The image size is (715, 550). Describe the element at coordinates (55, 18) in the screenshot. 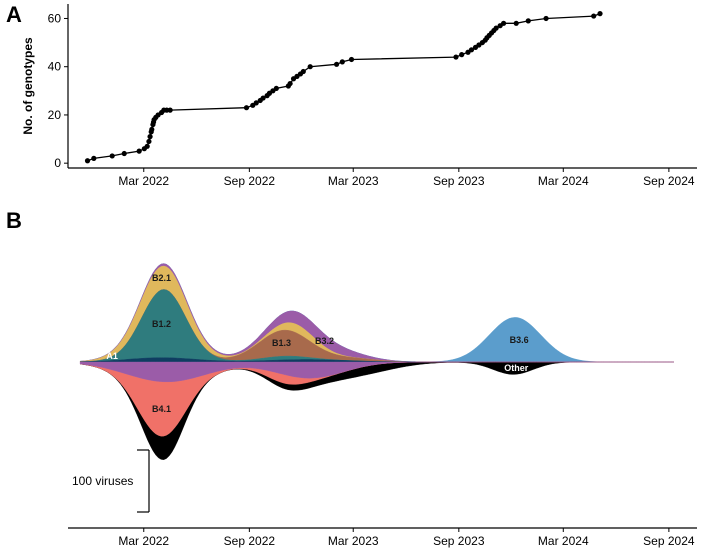

I see `panel-a-y-tick-label: 60` at that location.